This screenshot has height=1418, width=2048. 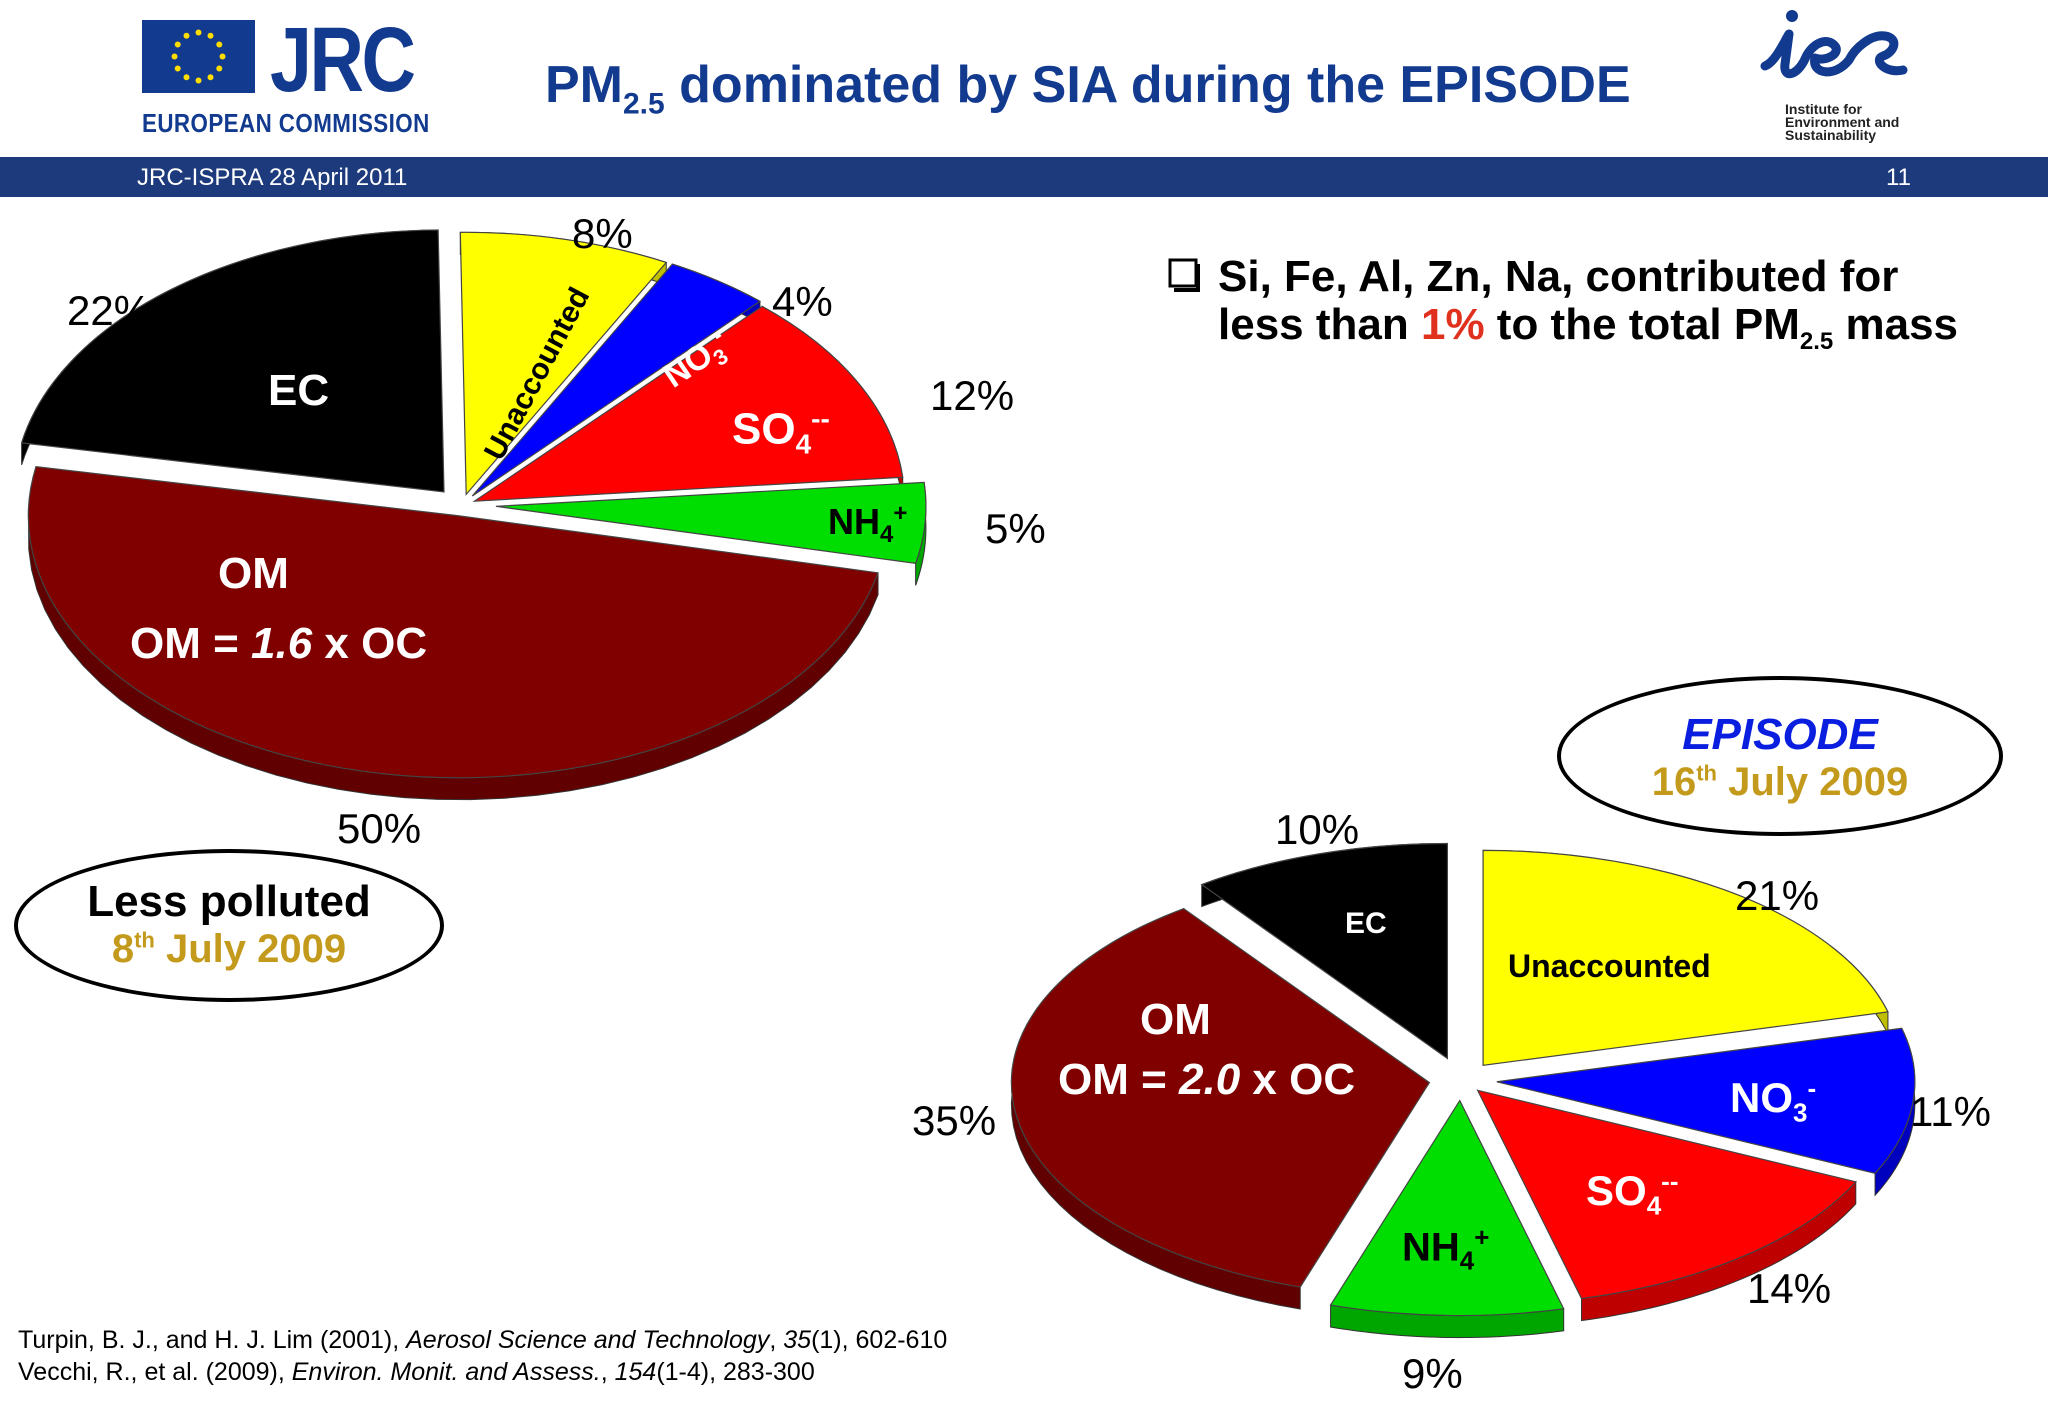 I want to click on pct-label-no3: 4%, so click(x=802, y=301).